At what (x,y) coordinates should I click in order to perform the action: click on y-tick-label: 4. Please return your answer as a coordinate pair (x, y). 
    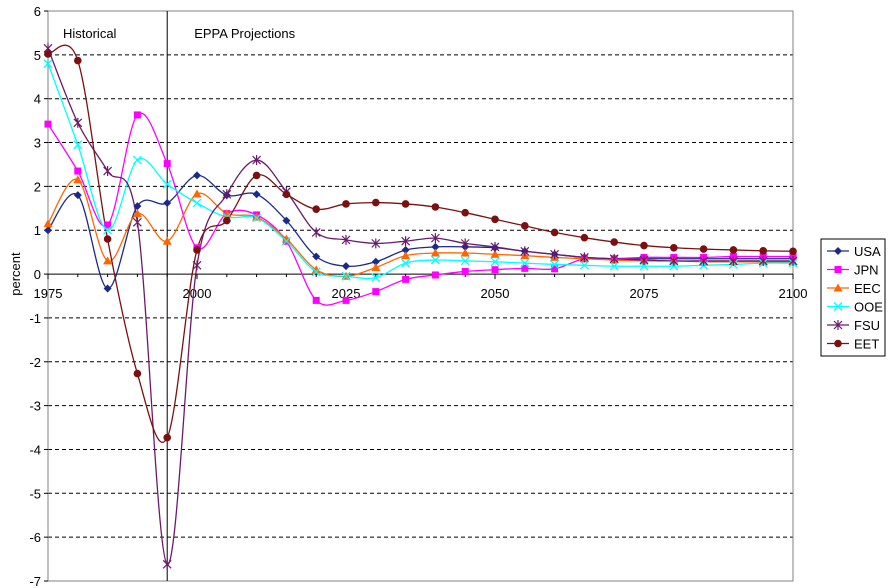
    Looking at the image, I should click on (37, 99).